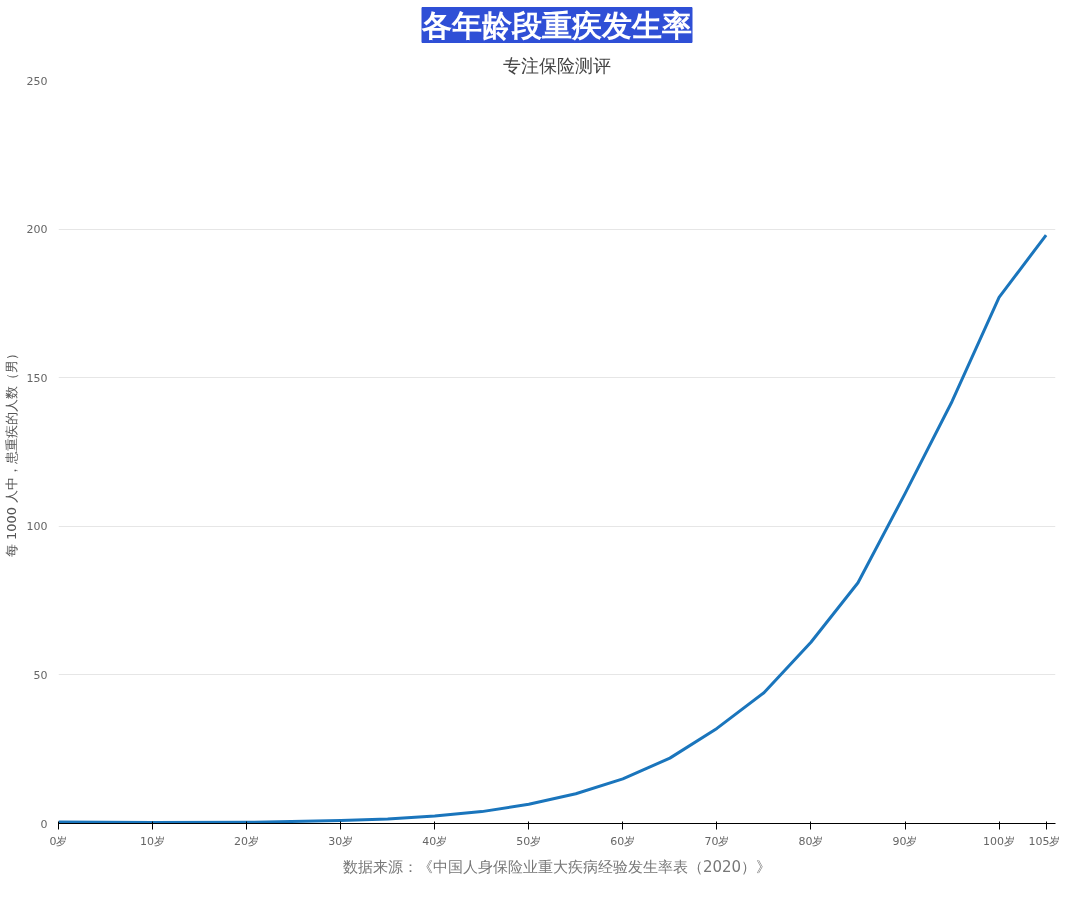 The image size is (1080, 905). Describe the element at coordinates (58, 841) in the screenshot. I see `x-tick-label: 0岁` at that location.